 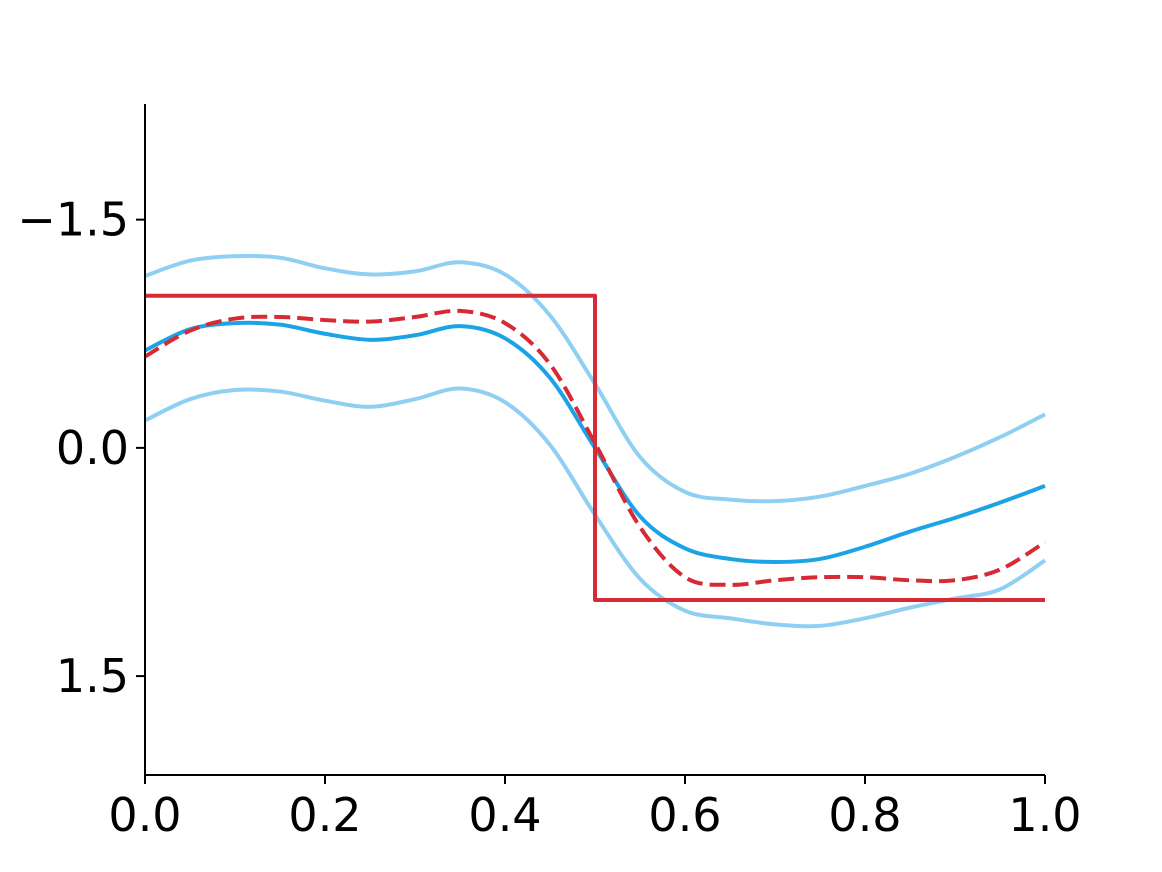 What do you see at coordinates (1044, 815) in the screenshot?
I see `x-tick-label: 1.0` at bounding box center [1044, 815].